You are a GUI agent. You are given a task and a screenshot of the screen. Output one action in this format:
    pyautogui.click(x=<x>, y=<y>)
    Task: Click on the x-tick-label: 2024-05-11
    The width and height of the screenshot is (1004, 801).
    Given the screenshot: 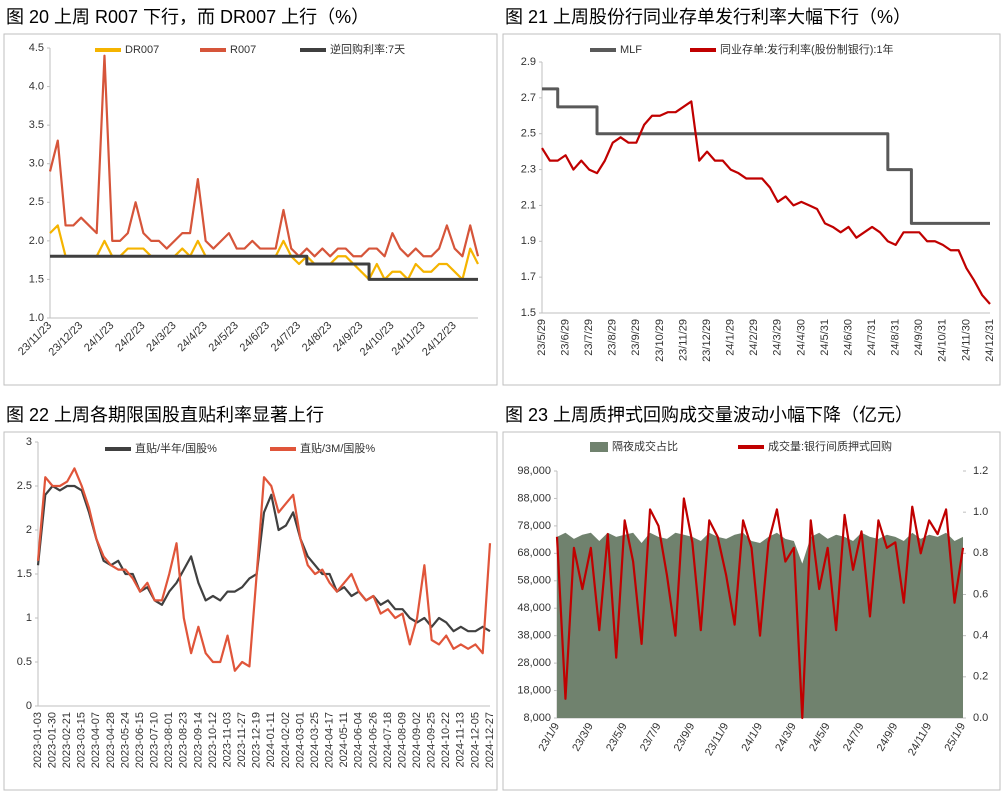 What is the action you would take?
    pyautogui.click(x=344, y=739)
    